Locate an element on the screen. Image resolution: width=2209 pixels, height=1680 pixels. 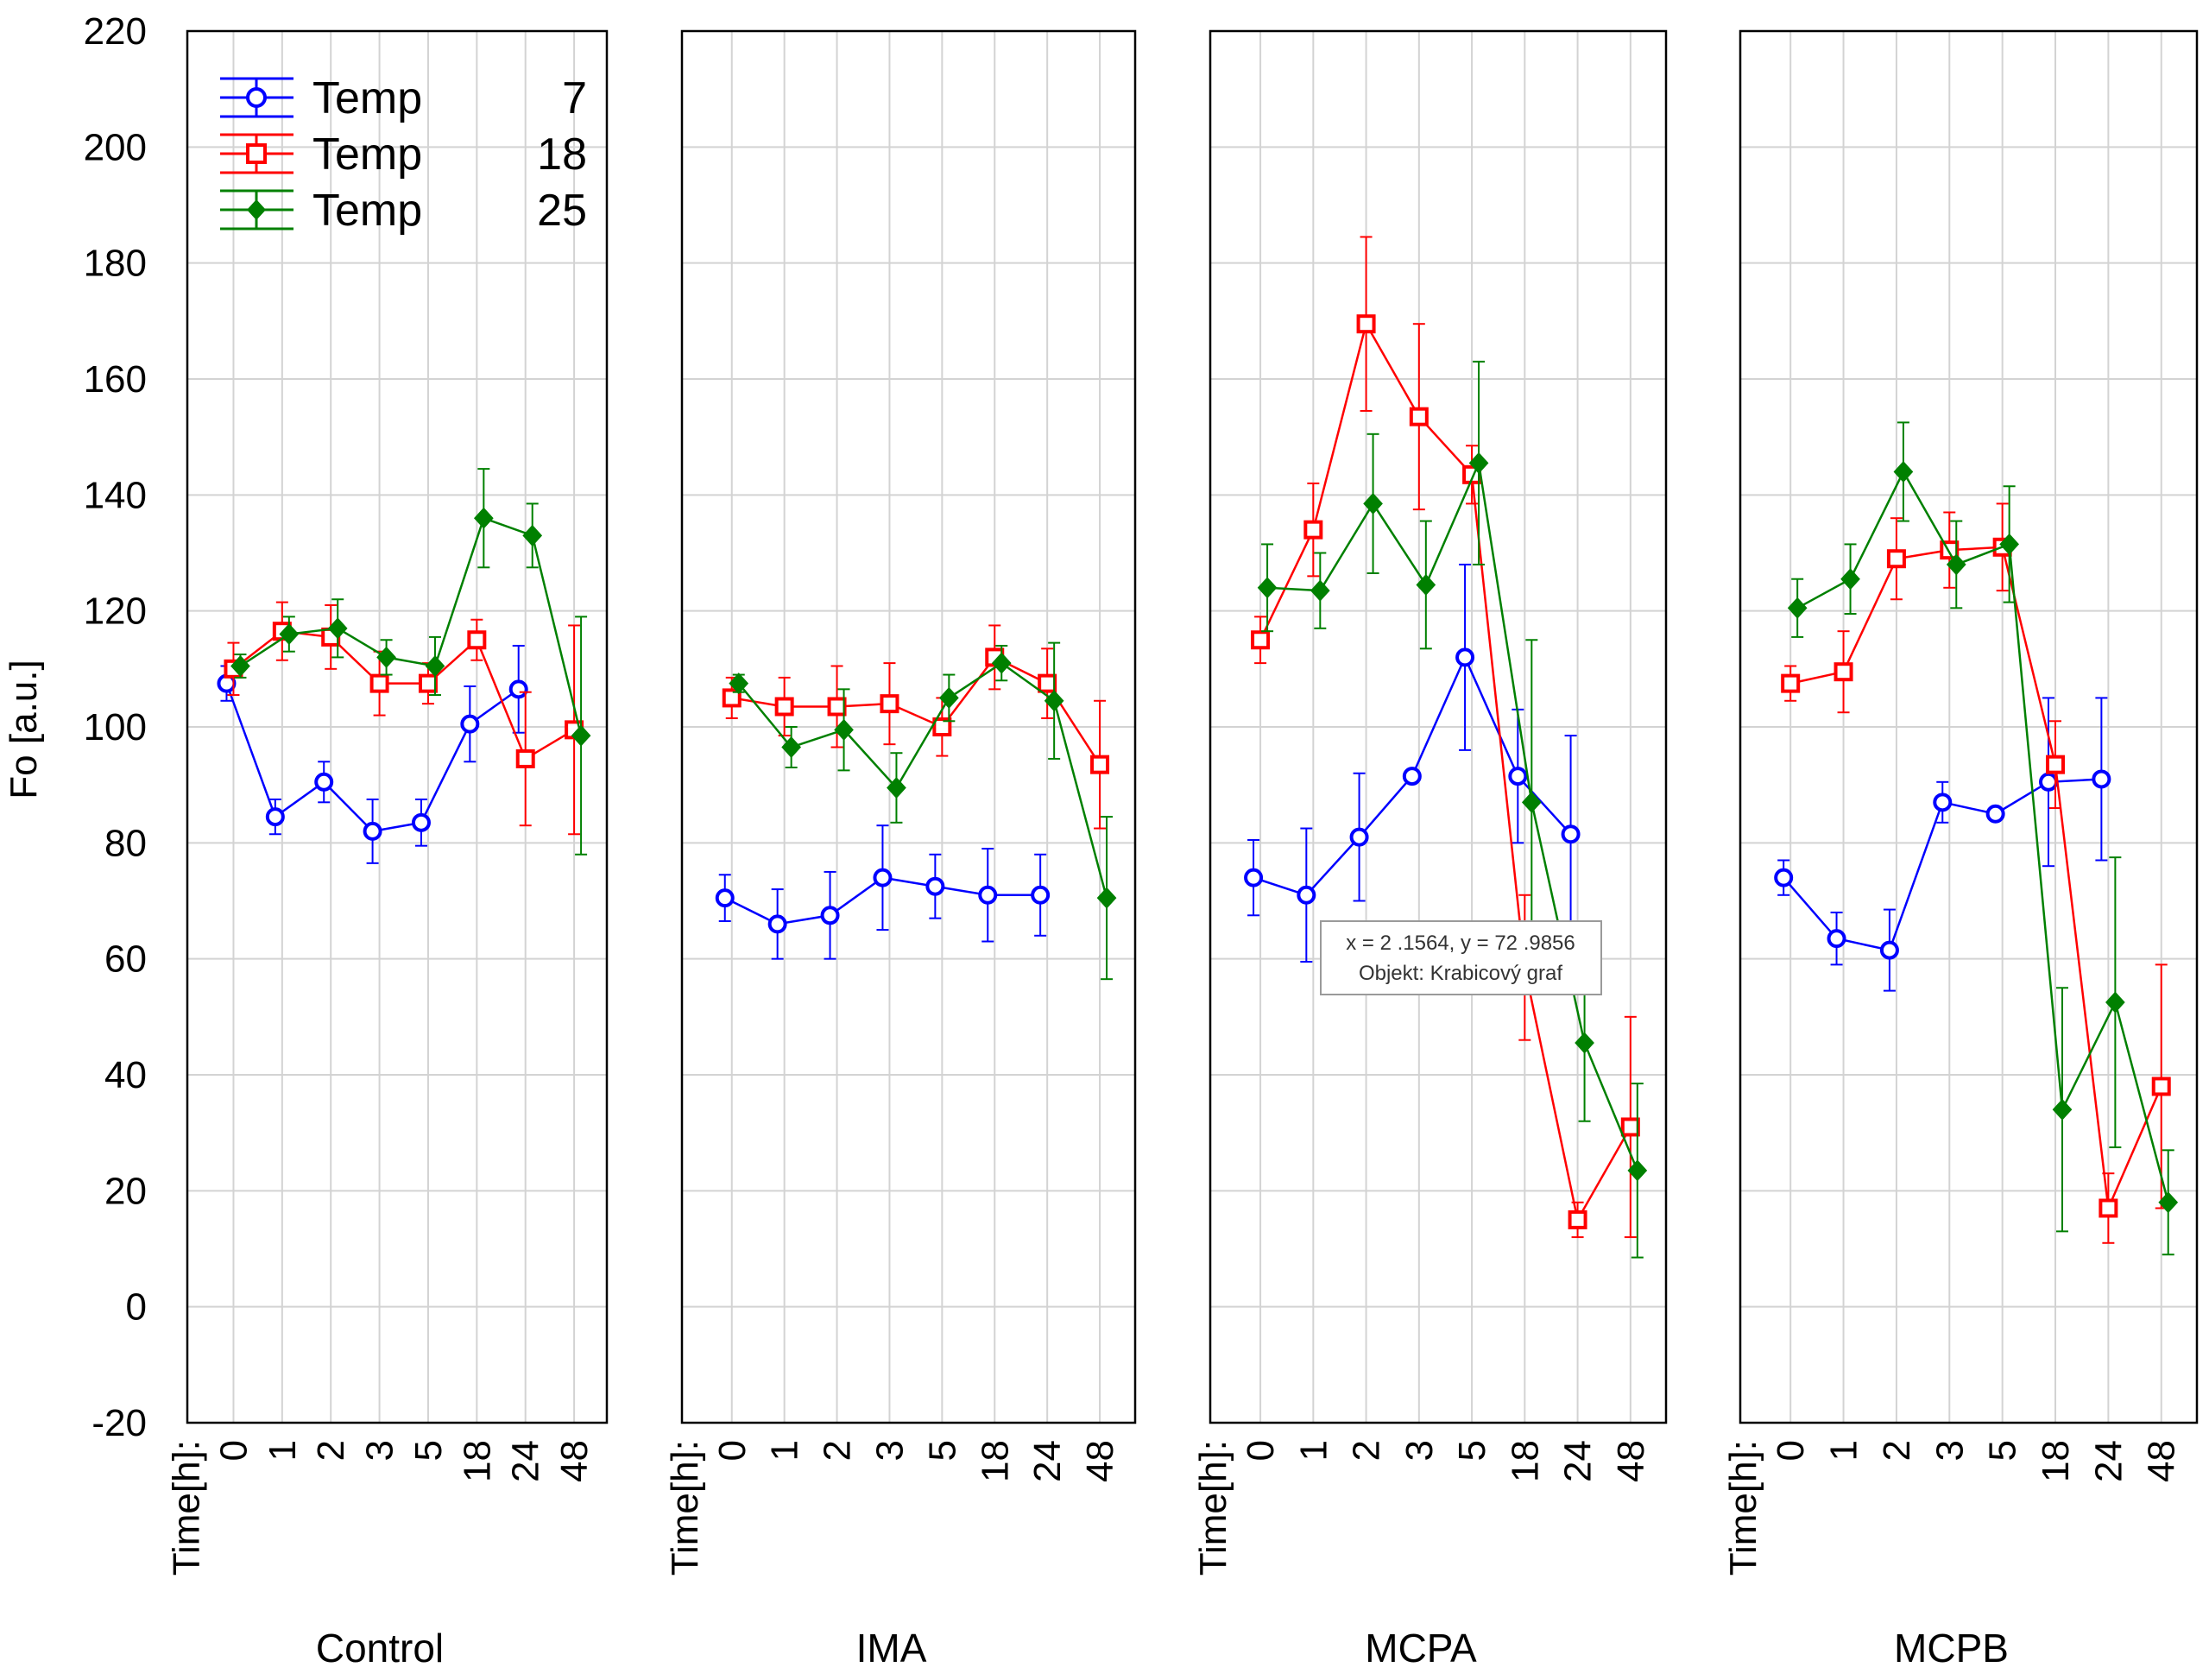
legend-entry-temp-18: Temp 18 is located at coordinates (403, 154).